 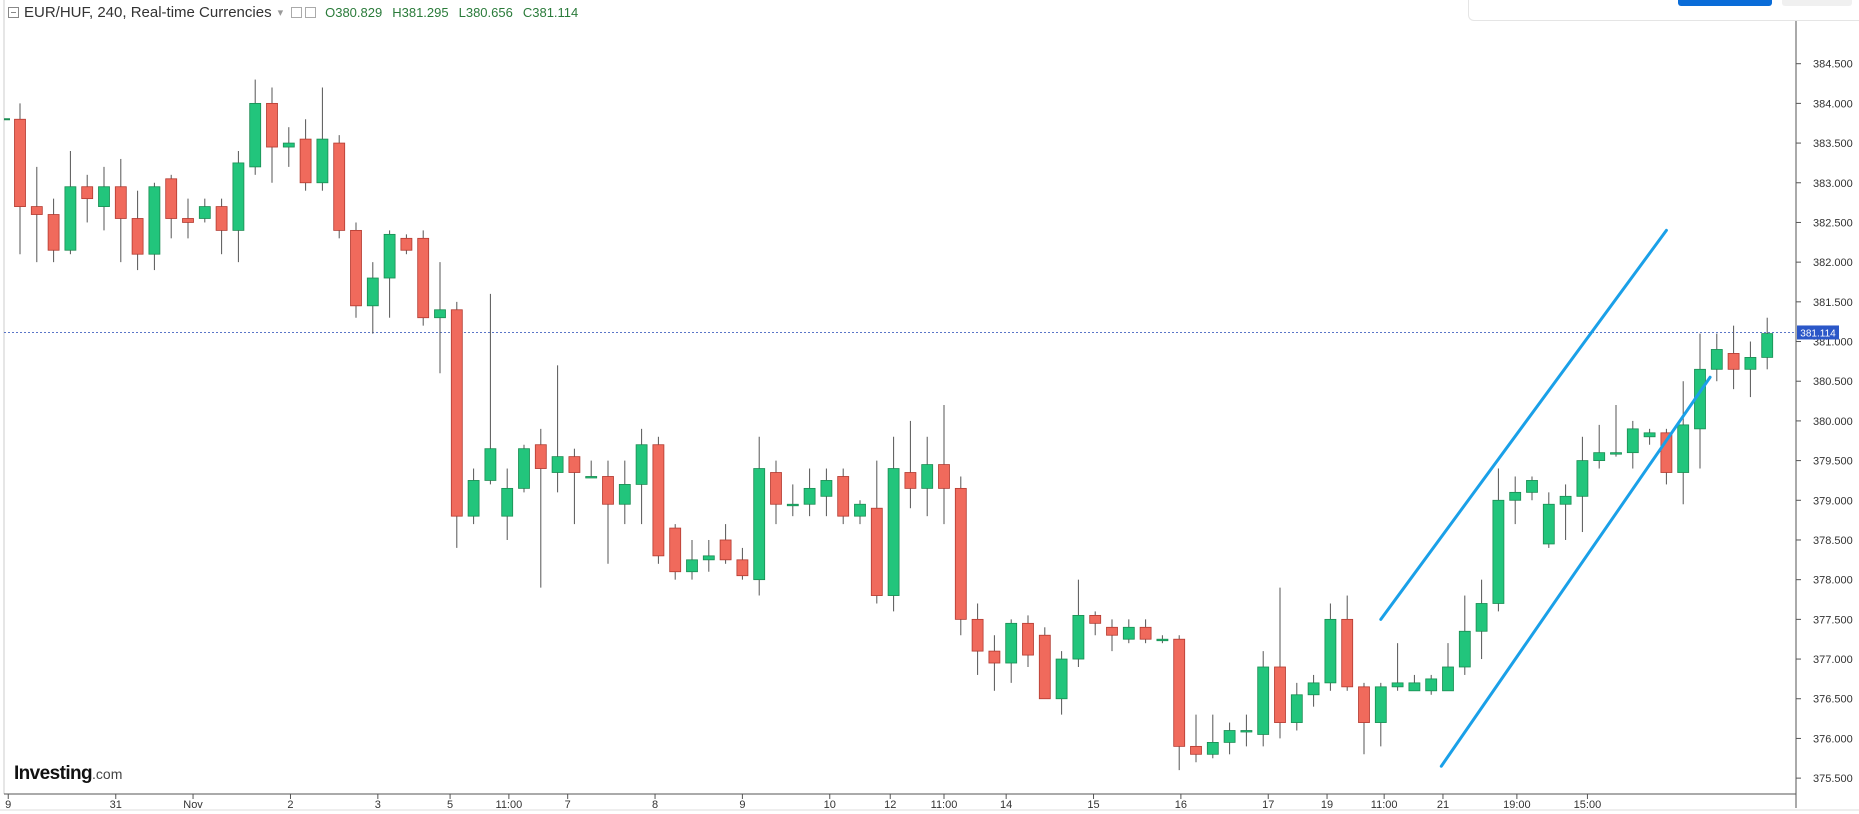 I want to click on dropdown-caret-icon: ▾, so click(x=280, y=13).